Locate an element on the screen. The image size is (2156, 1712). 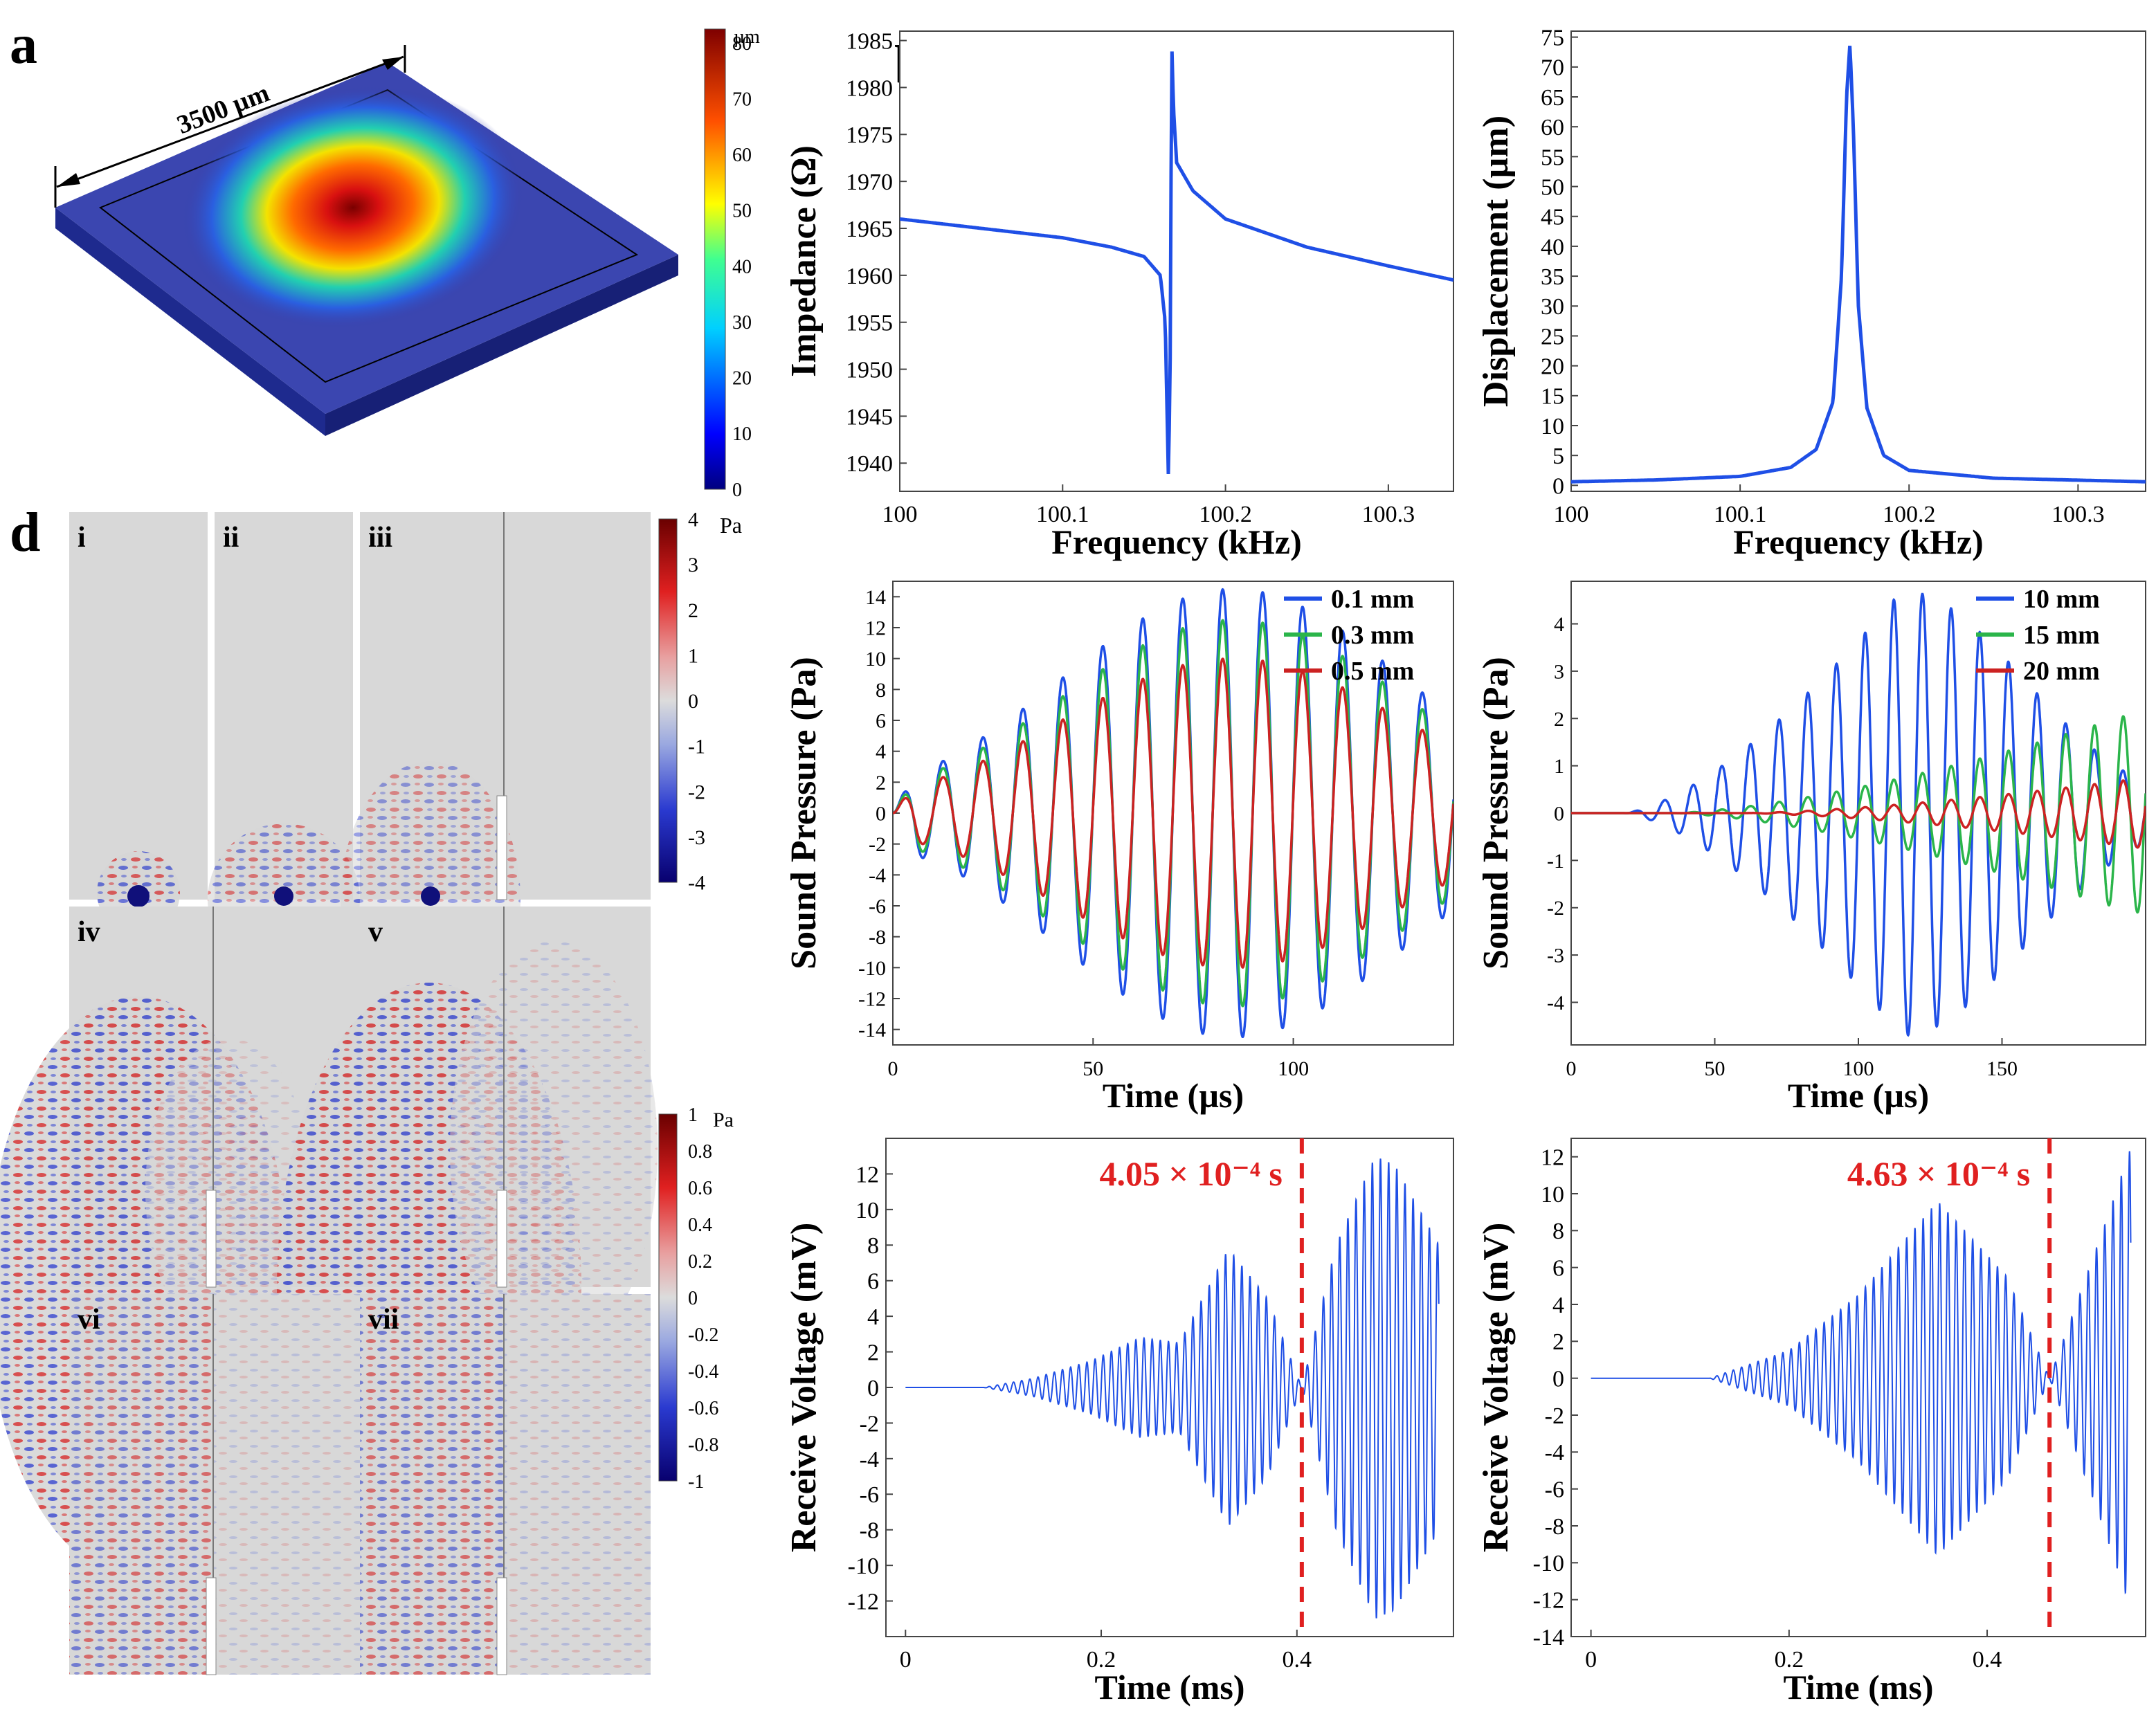
y-tick-label: -4 is located at coordinates (877, 875).